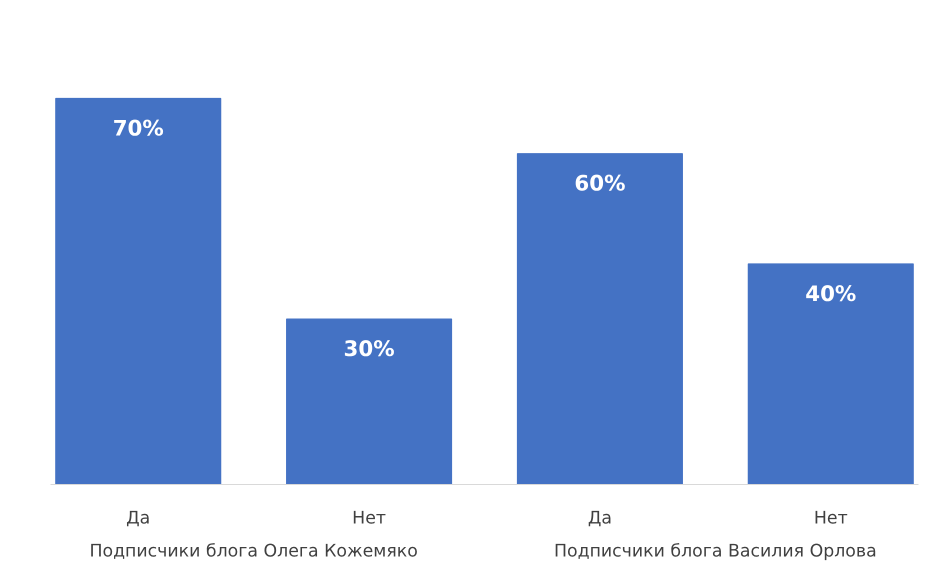  Describe the element at coordinates (138, 129) in the screenshot. I see `data-label: 70%` at that location.